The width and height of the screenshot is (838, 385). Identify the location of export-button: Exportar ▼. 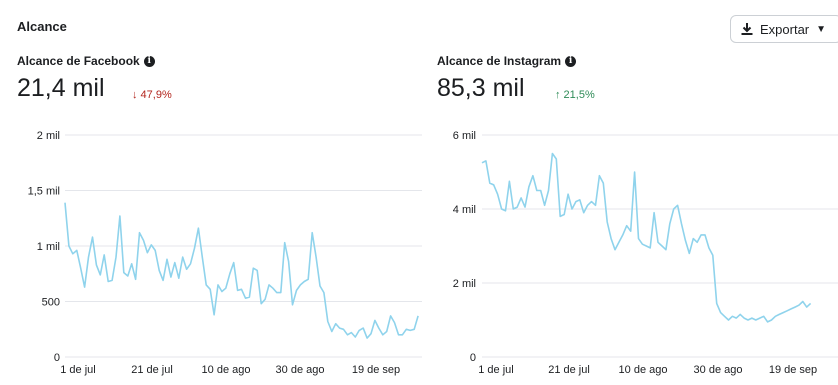
(784, 29).